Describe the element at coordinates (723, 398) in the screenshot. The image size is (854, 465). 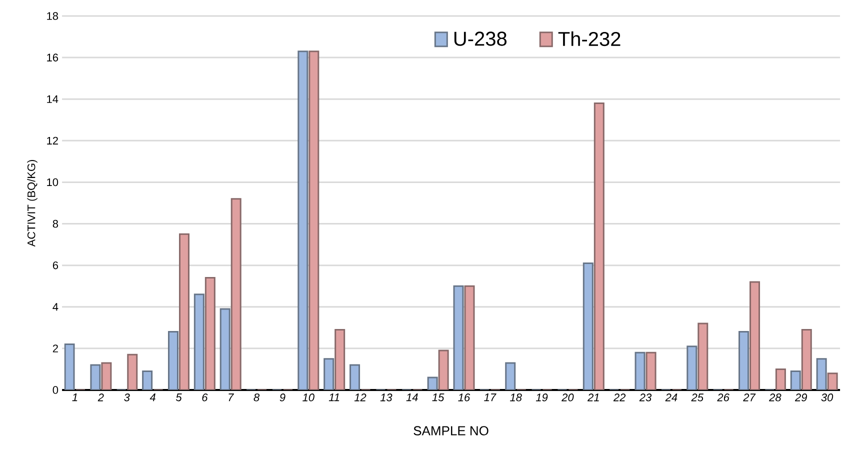
I see `x-tick-label: 26` at that location.